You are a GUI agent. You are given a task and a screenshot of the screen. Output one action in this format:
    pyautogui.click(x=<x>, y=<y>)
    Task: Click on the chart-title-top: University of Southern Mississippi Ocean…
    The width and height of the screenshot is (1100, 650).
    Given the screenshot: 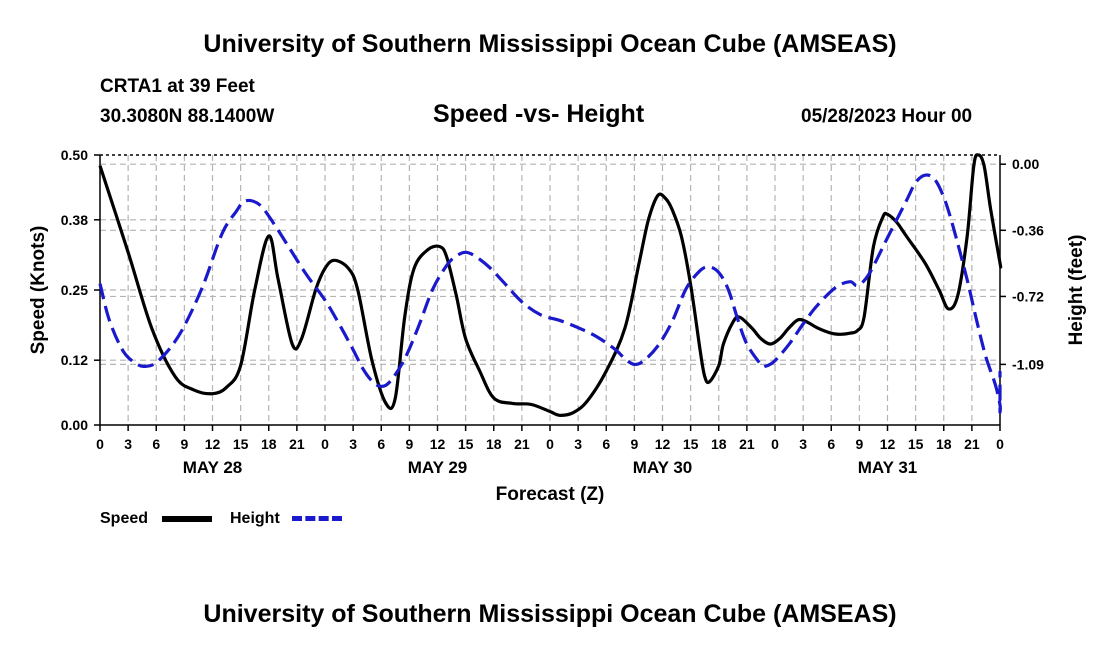 What is the action you would take?
    pyautogui.click(x=550, y=44)
    